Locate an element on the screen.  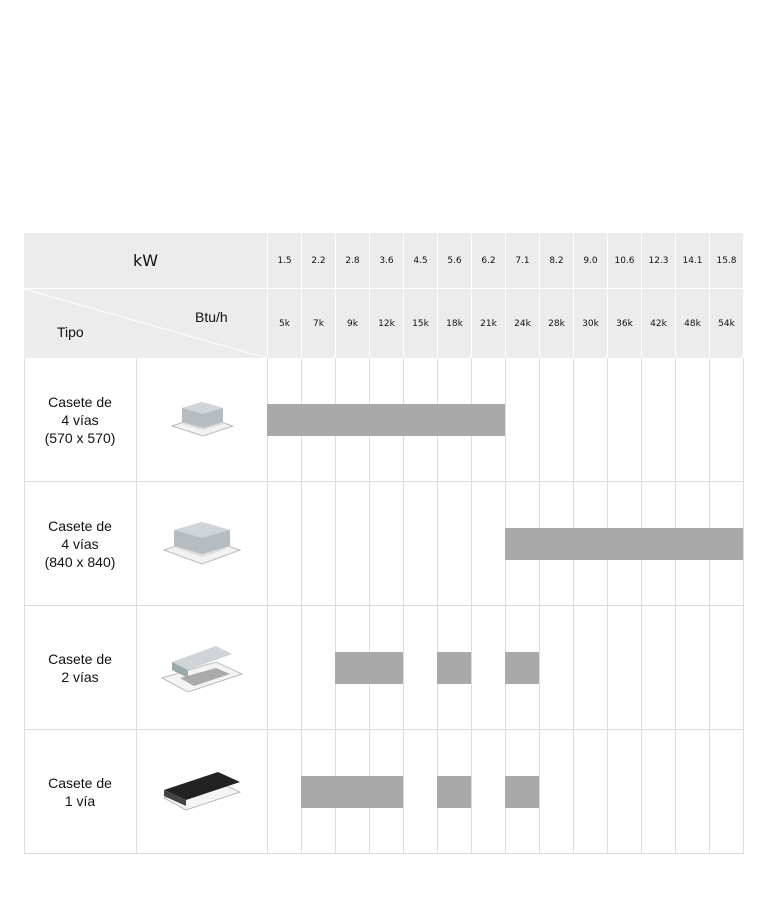
kw-tick: 9.0 is located at coordinates (590, 260).